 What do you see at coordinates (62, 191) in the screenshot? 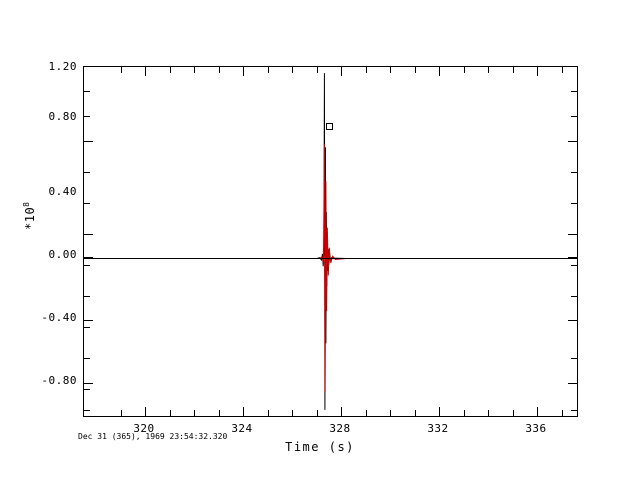
I see `y-tick-label: 0.40` at bounding box center [62, 191].